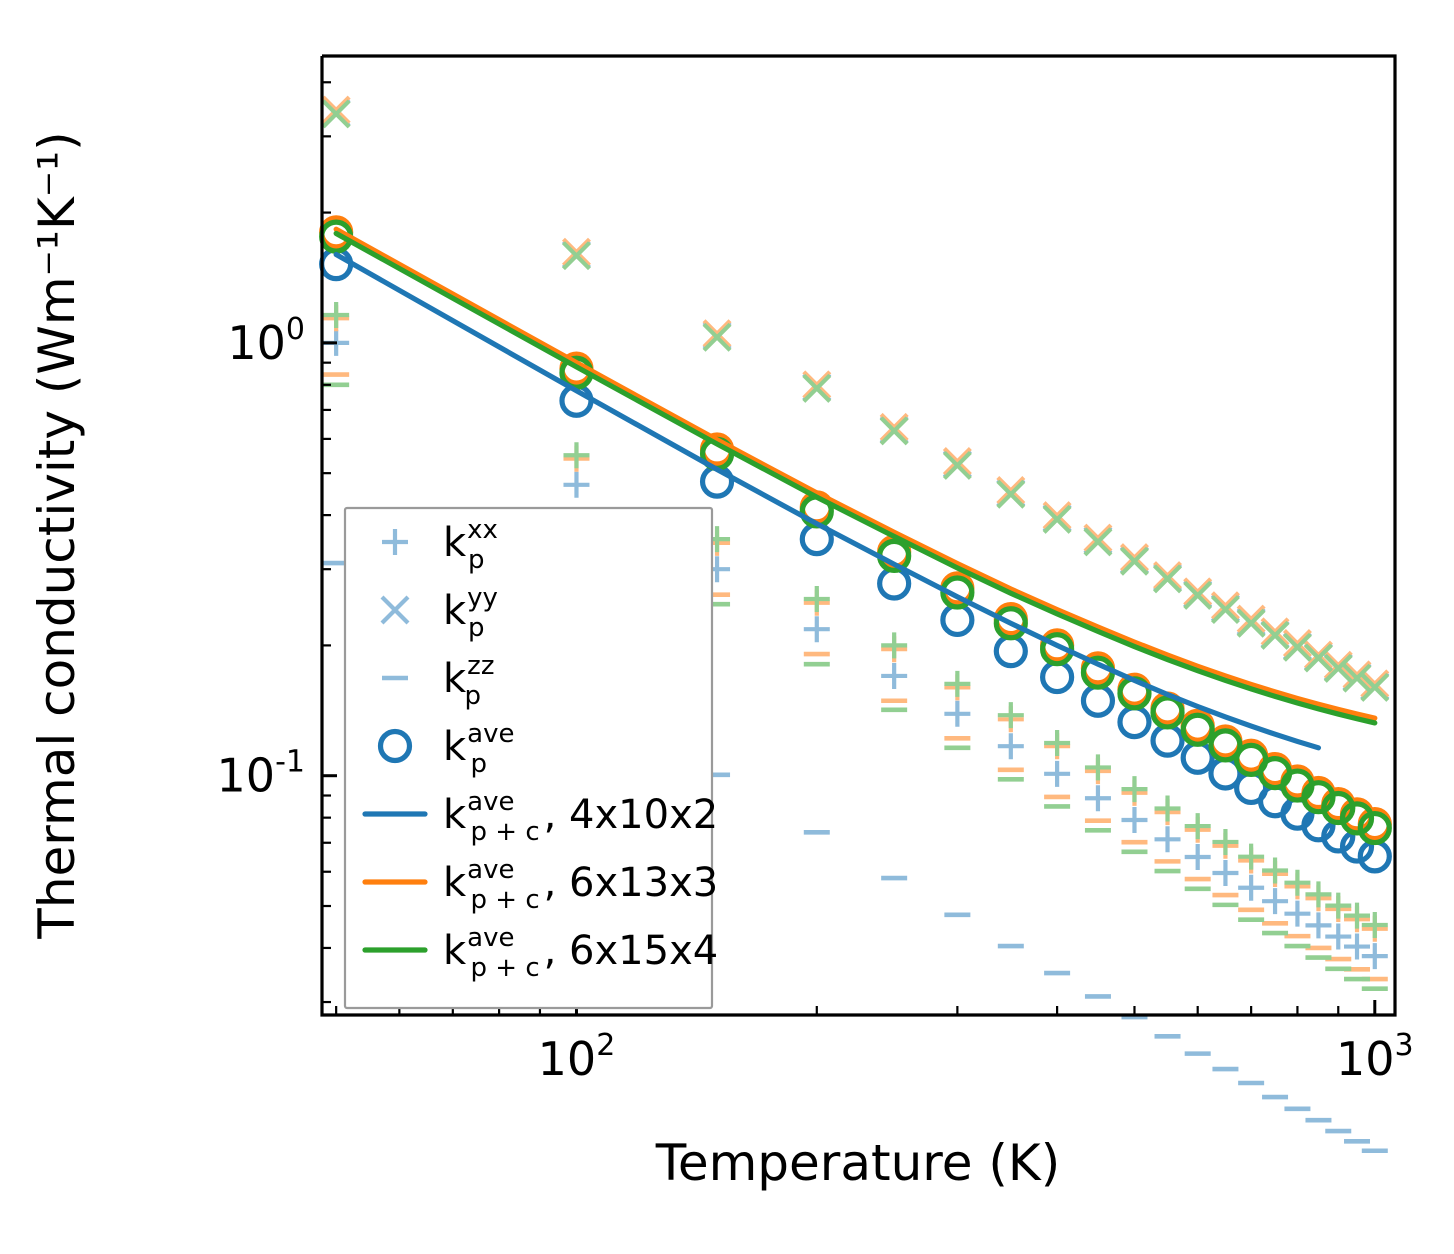 This screenshot has width=1454, height=1254. What do you see at coordinates (580, 953) in the screenshot?
I see `legend-label: kave p + c, 6x15x4` at bounding box center [580, 953].